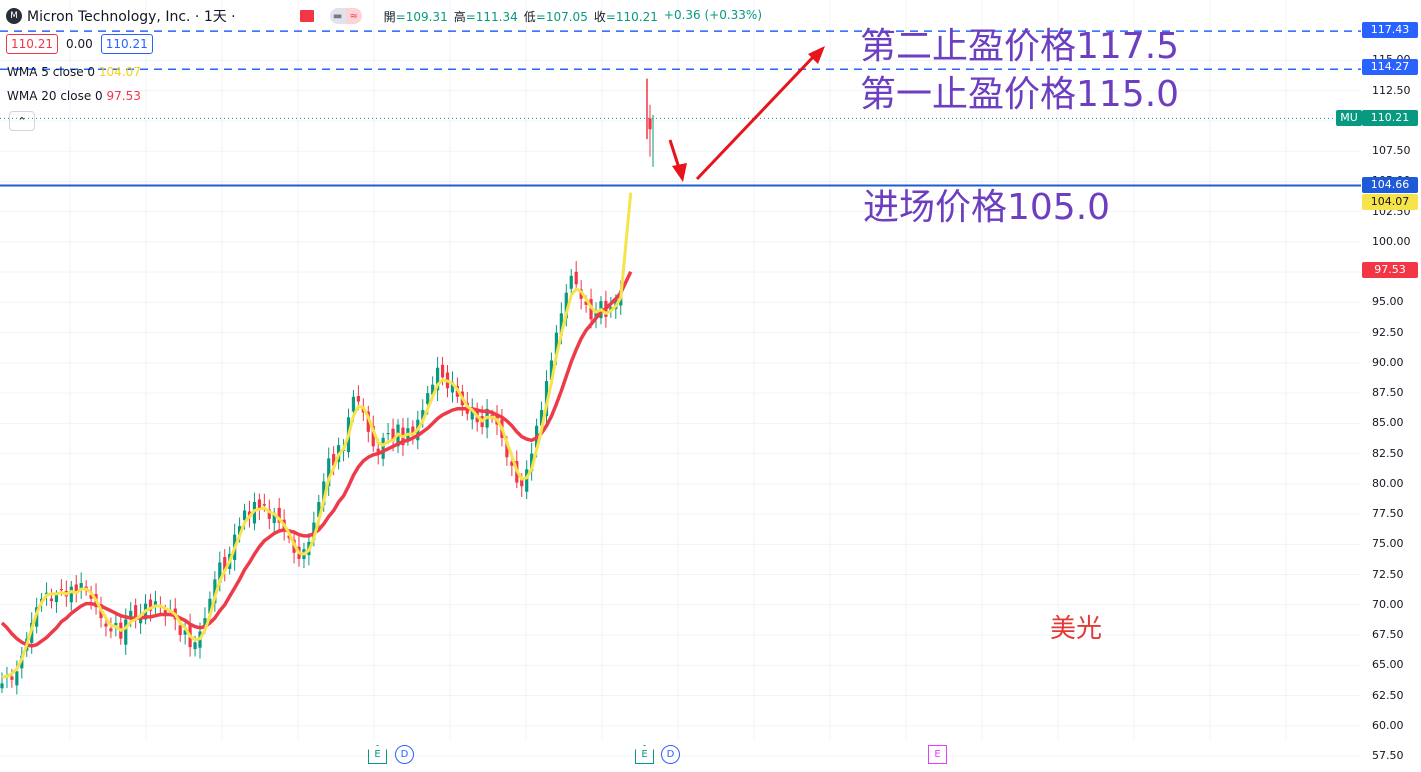 This screenshot has width=1421, height=772. I want to click on target-arrow-head, so click(816, 55).